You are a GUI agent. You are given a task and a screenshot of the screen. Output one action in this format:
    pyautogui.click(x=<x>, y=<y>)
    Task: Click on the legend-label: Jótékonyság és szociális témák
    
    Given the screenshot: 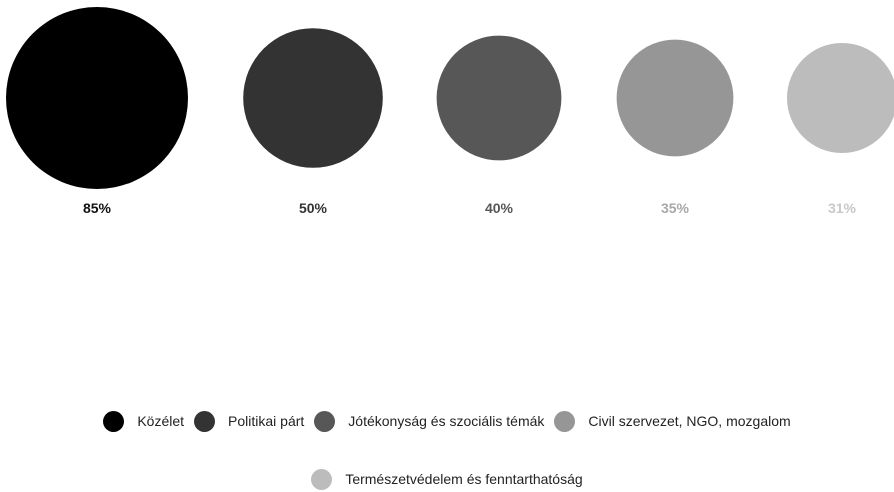 What is the action you would take?
    pyautogui.click(x=446, y=421)
    